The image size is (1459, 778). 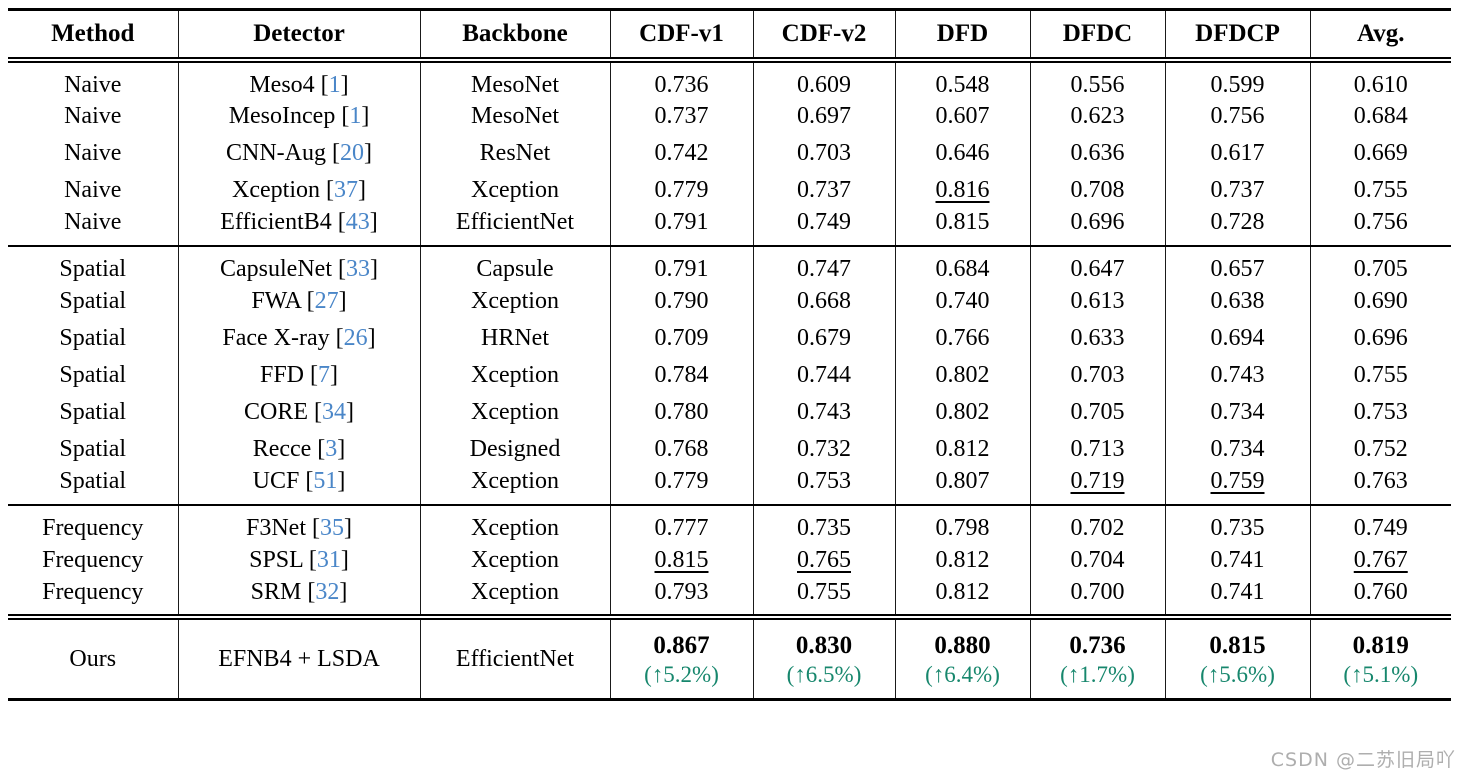 What do you see at coordinates (681, 486) in the screenshot?
I see `score-cell: 0.779` at bounding box center [681, 486].